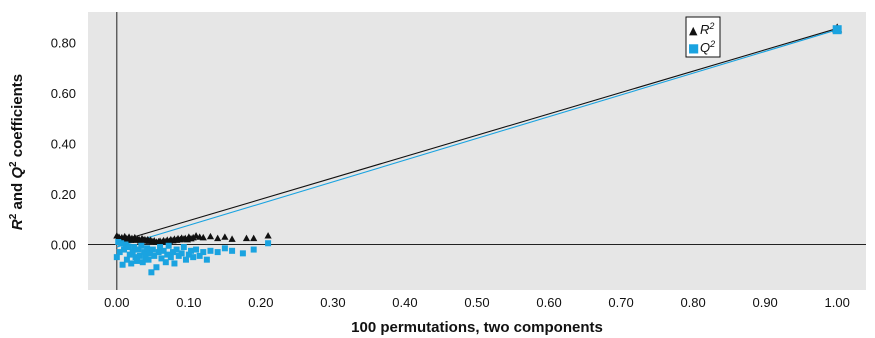 The image size is (875, 338). Describe the element at coordinates (17, 152) in the screenshot. I see `y-axis-title: R2 and Q2 coefficients` at that location.